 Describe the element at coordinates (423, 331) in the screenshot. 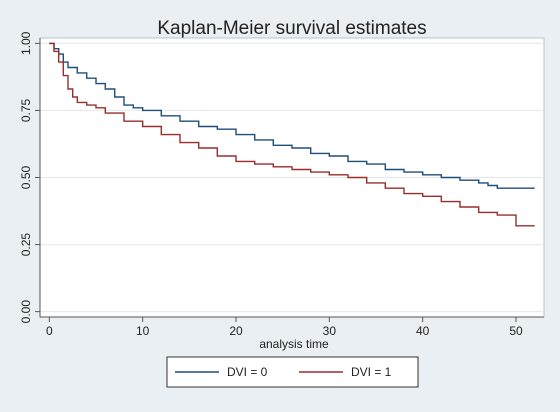

I see `x-tick-label-4: 40` at that location.